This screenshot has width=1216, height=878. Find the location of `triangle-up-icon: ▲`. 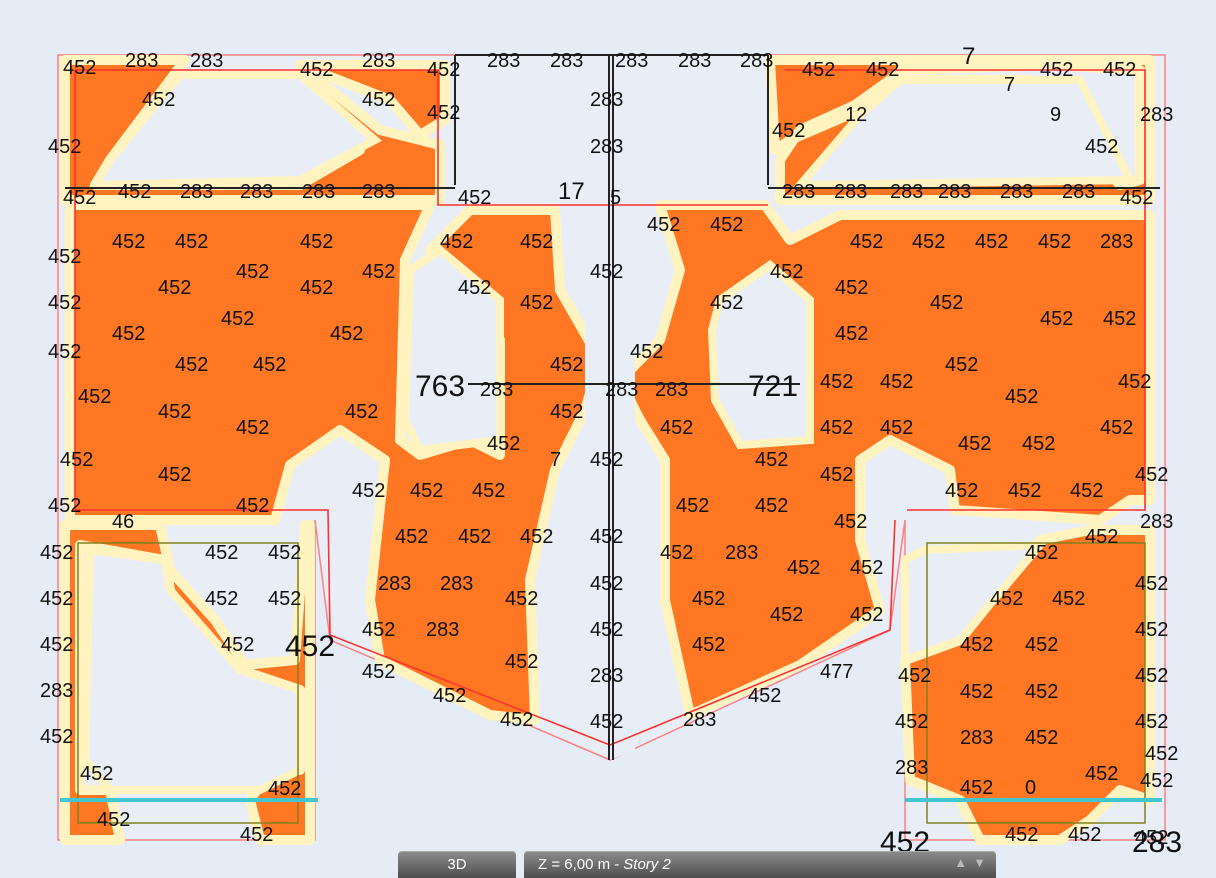

triangle-up-icon: ▲ is located at coordinates (961, 862).